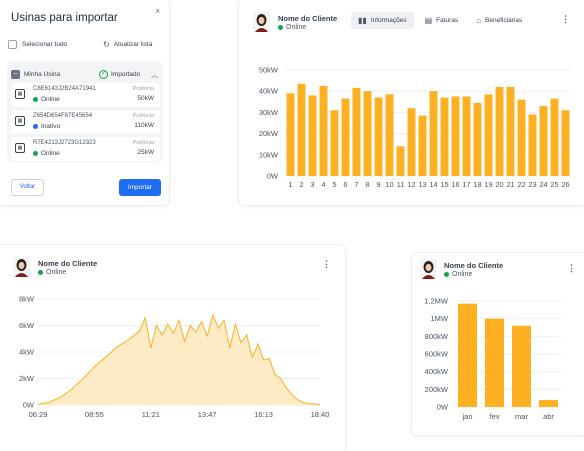  Describe the element at coordinates (433, 184) in the screenshot. I see `x-tick-label: 14` at that location.